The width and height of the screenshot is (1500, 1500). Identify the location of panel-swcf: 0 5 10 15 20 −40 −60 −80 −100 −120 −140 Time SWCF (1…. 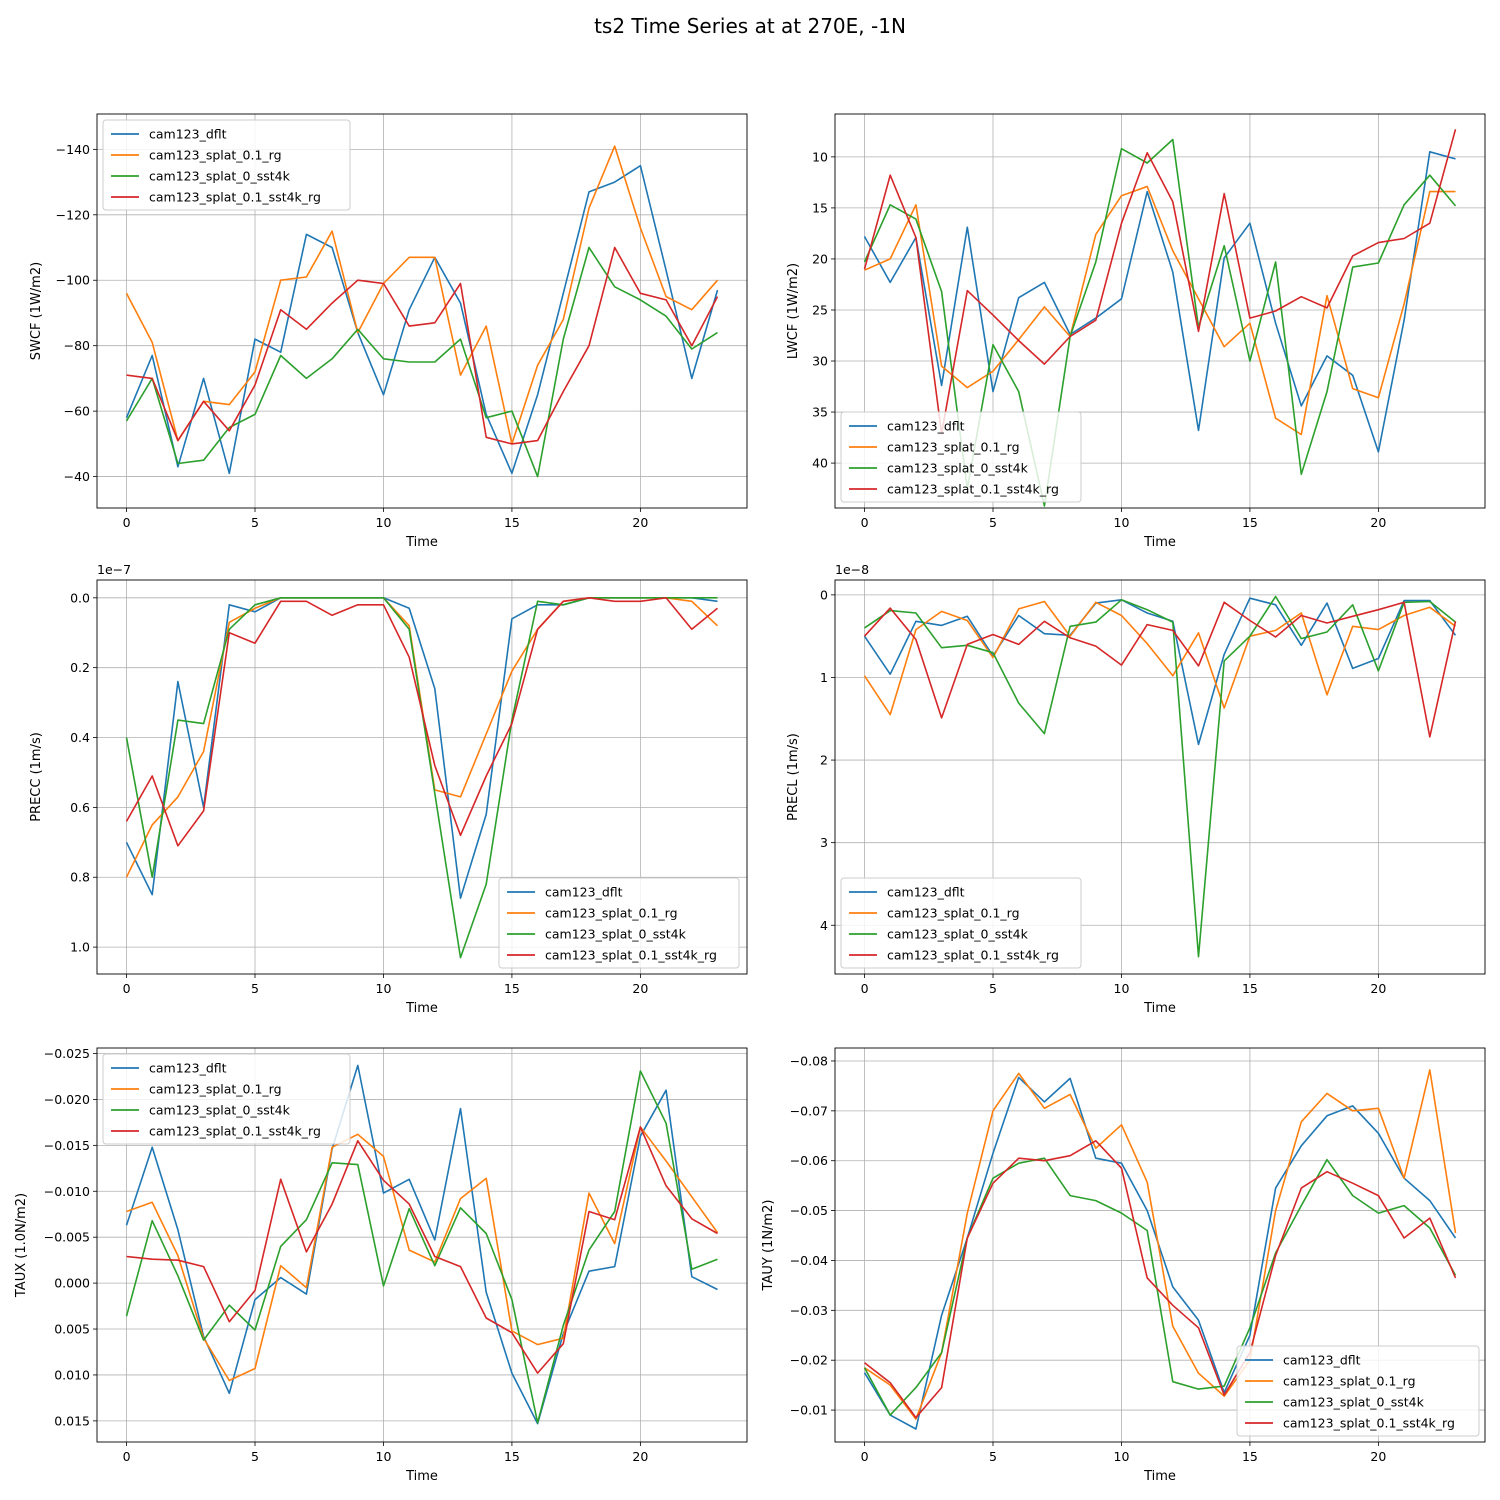
(388, 331).